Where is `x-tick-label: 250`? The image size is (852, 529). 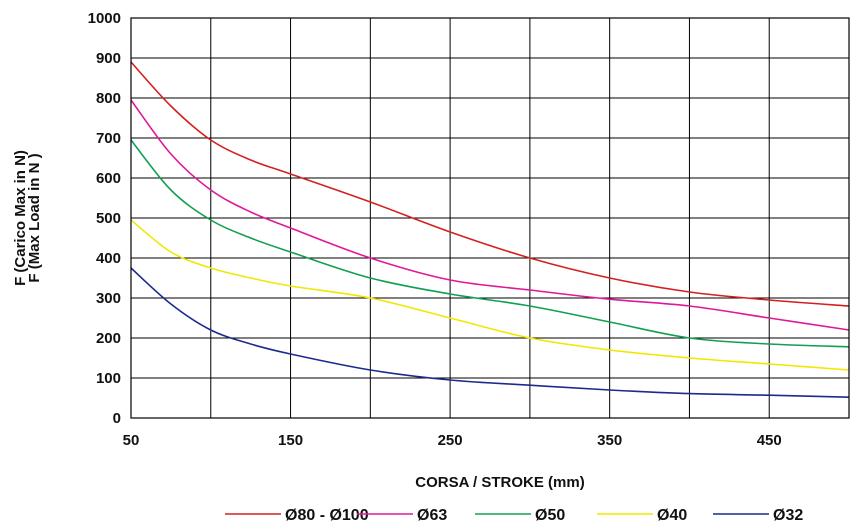
x-tick-label: 250 is located at coordinates (450, 440).